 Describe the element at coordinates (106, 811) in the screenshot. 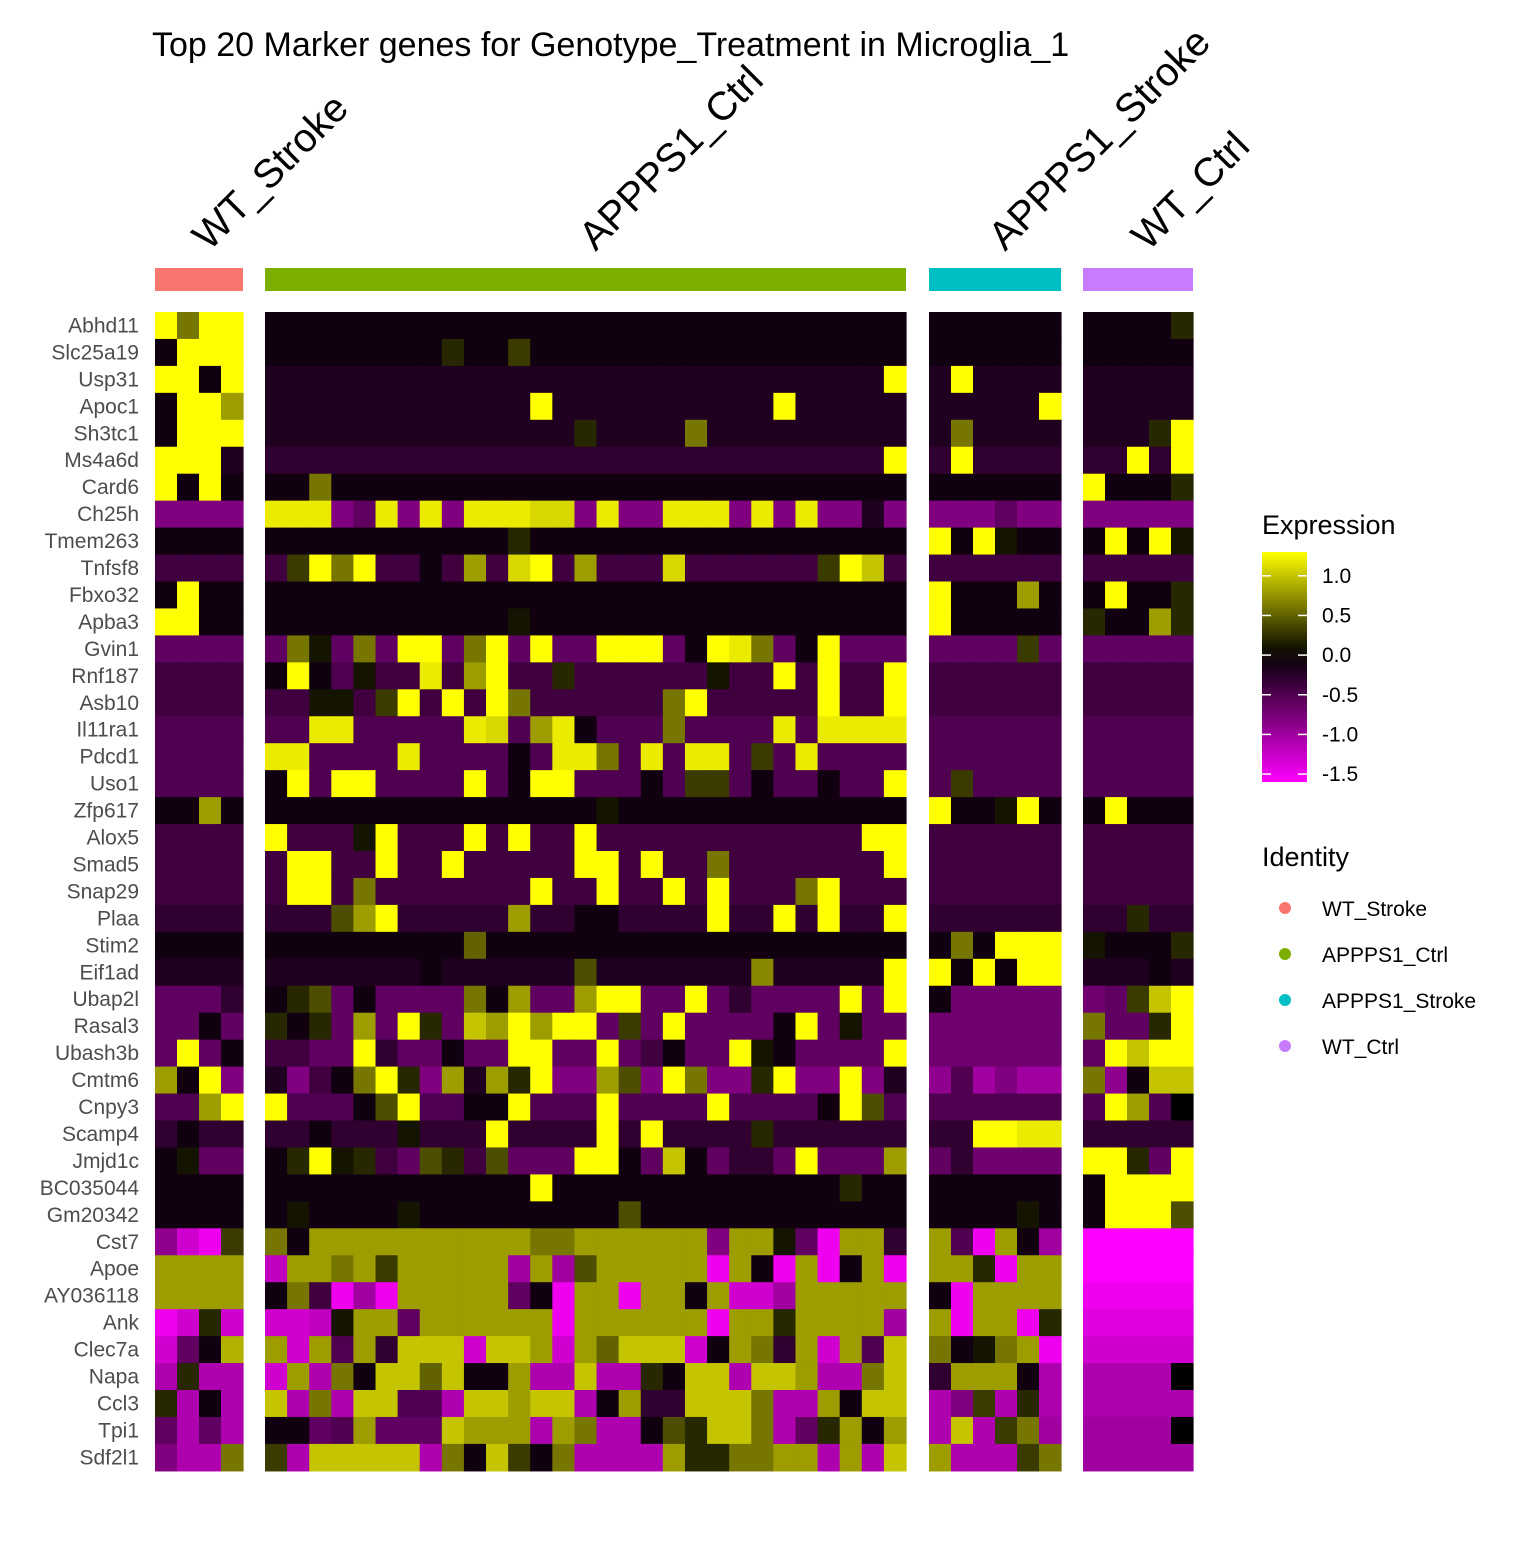

I see `gene-label-zfp617: Zfp617` at that location.